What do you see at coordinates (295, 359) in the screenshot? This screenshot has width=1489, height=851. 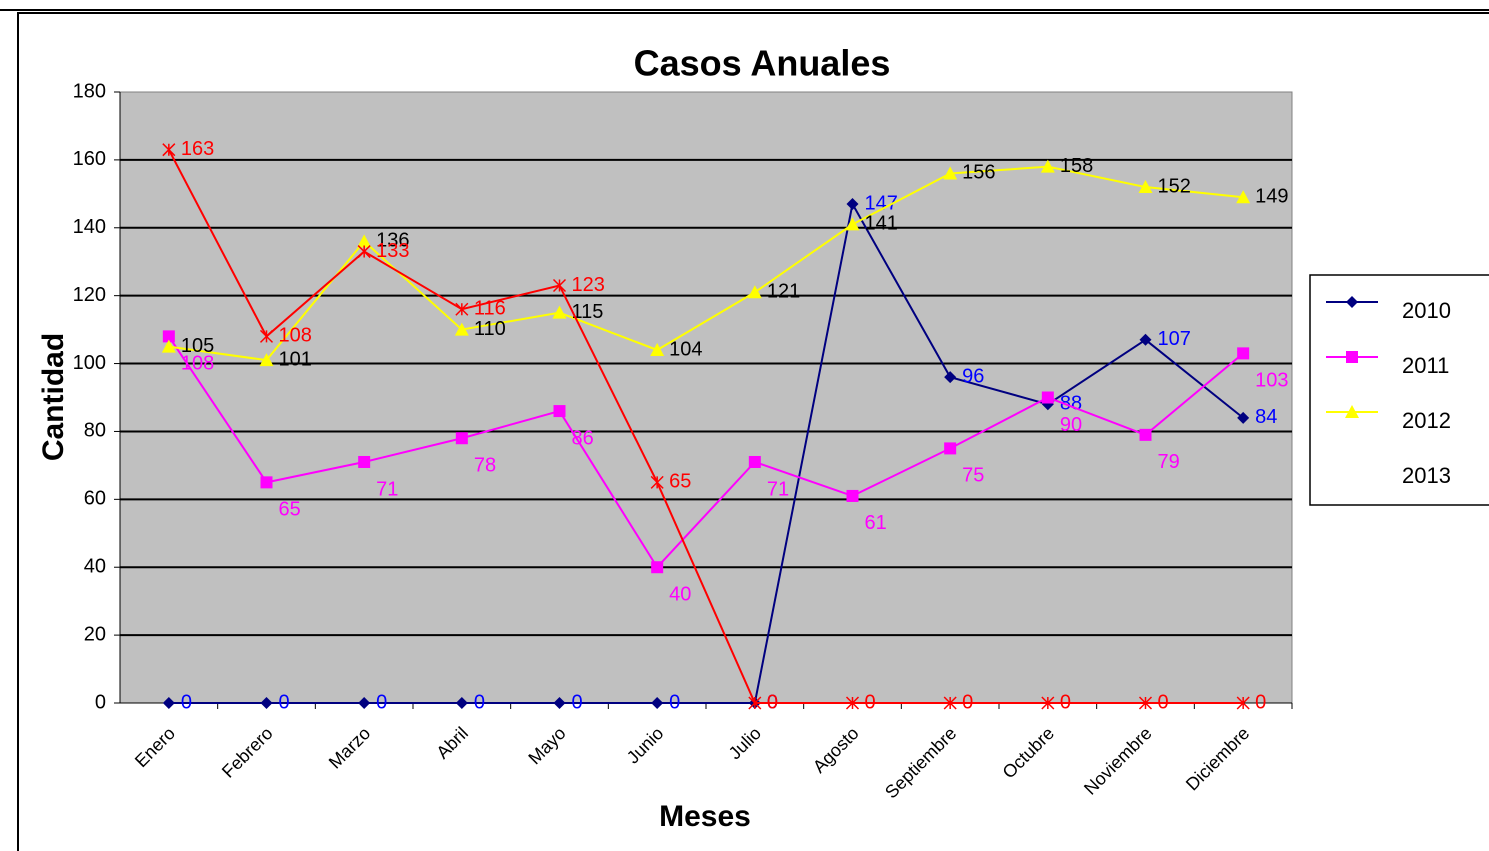 I see `data-label: 101` at bounding box center [295, 359].